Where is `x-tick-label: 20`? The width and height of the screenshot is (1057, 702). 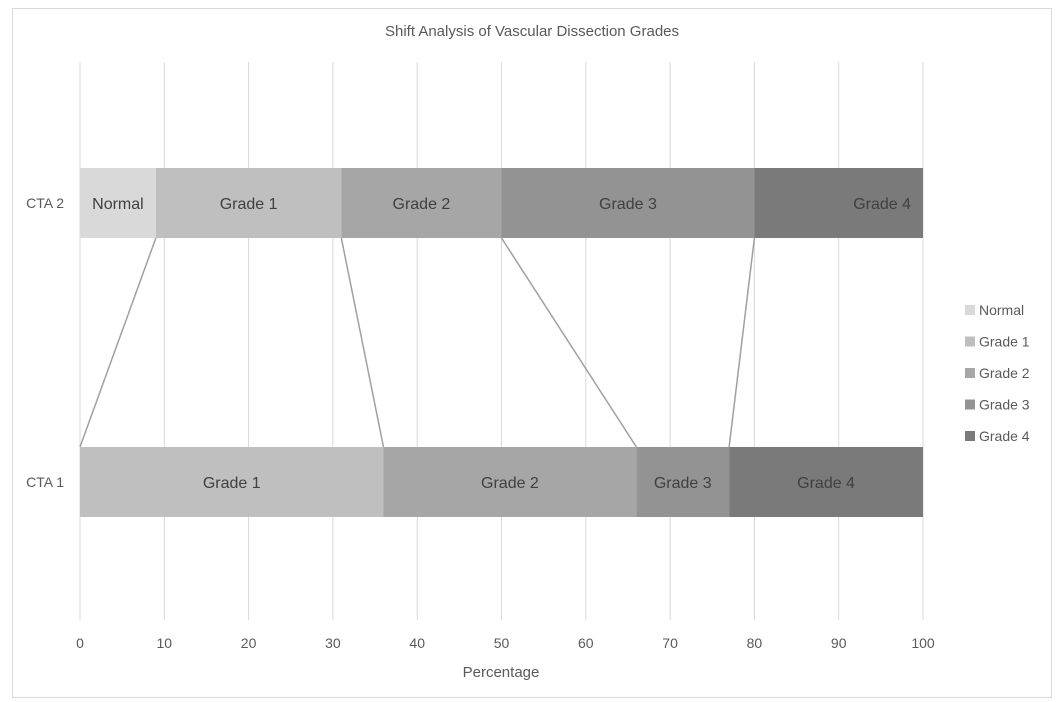
x-tick-label: 20 is located at coordinates (249, 643).